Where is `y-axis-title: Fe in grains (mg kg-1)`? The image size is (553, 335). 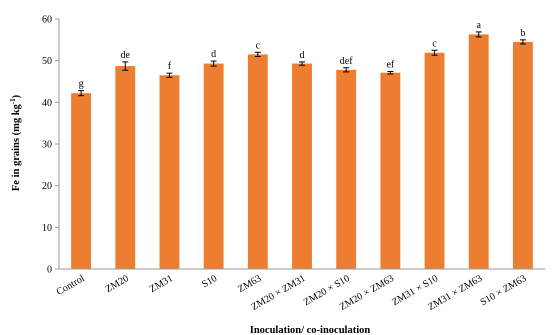
y-axis-title: Fe in grains (mg kg-1) is located at coordinates (15, 142).